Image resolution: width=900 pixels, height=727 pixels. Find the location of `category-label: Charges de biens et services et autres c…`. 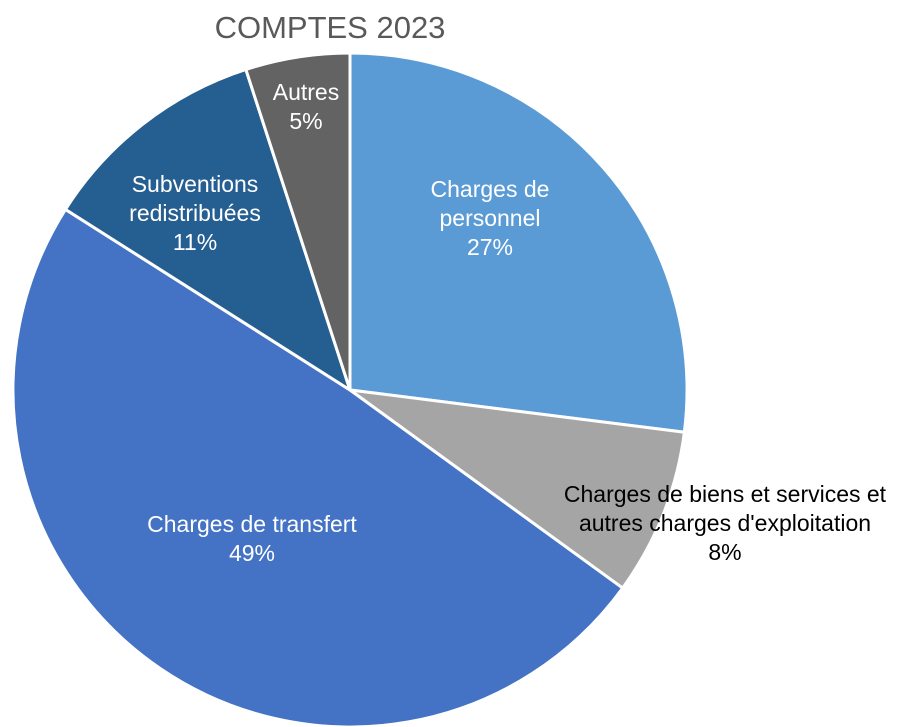

category-label: Charges de biens et services et autres c… is located at coordinates (725, 508).